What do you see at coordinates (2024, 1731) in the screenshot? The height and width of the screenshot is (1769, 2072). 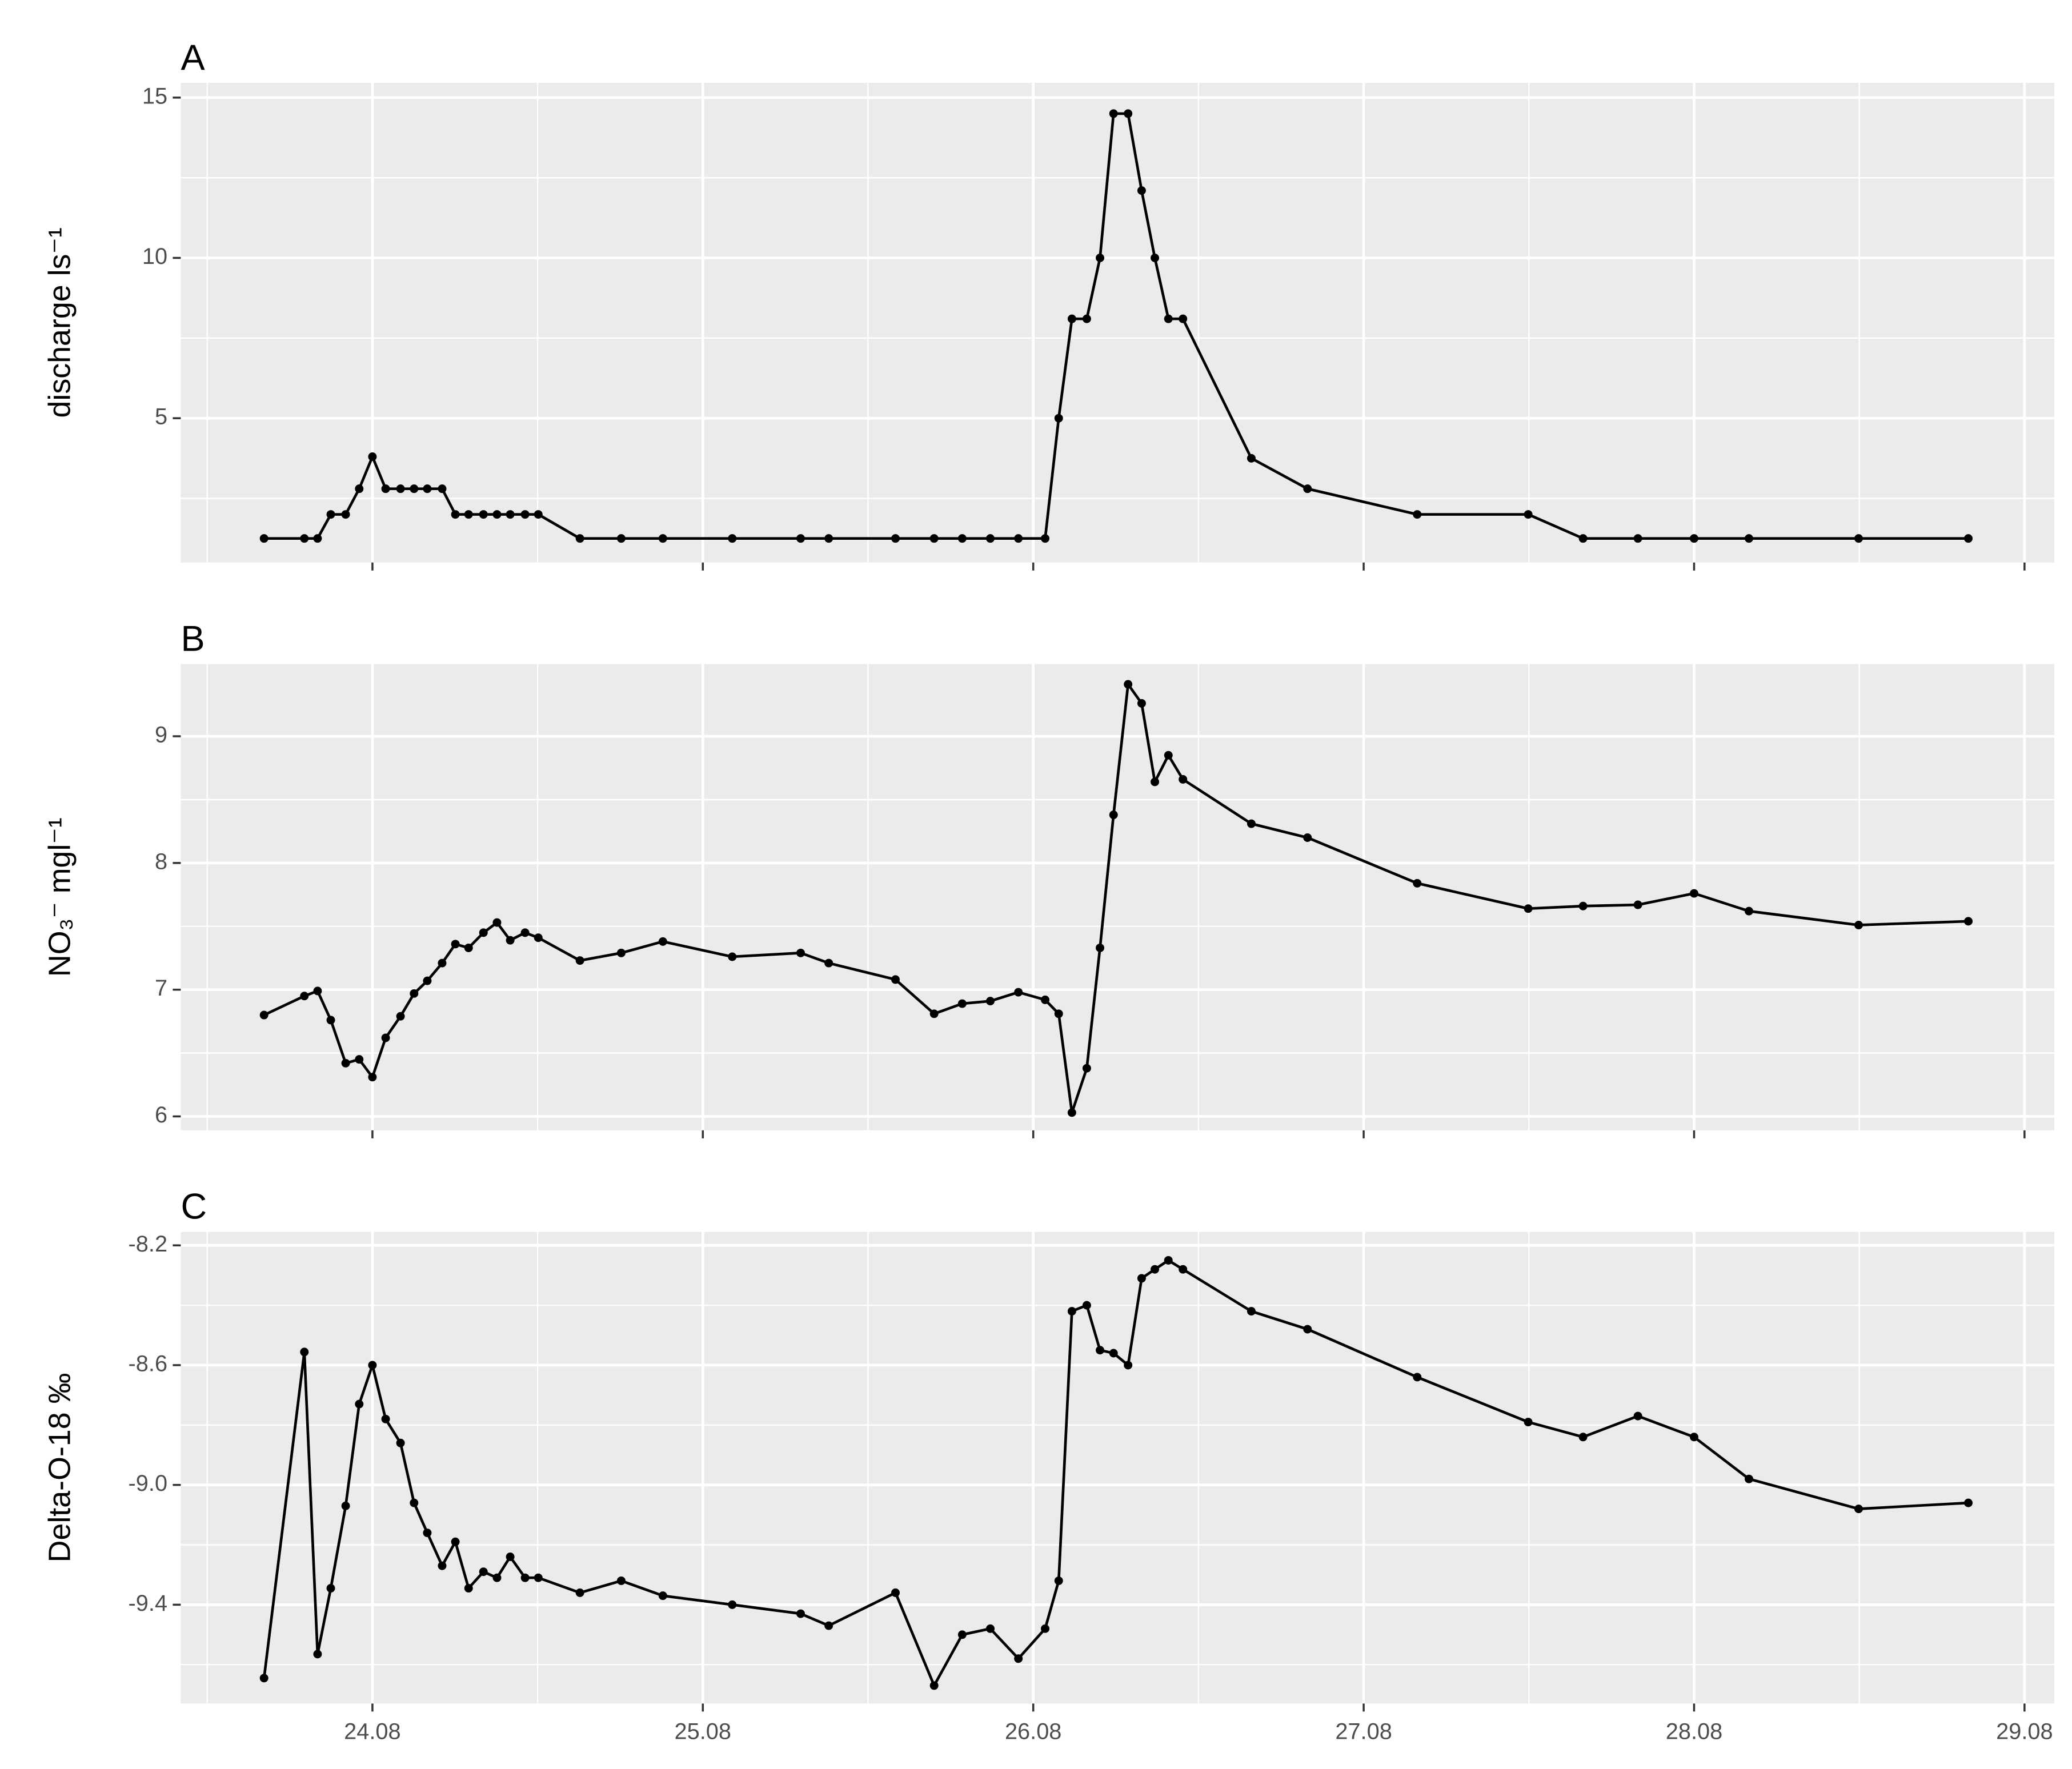 I see `x-tick-label: 29.08` at bounding box center [2024, 1731].